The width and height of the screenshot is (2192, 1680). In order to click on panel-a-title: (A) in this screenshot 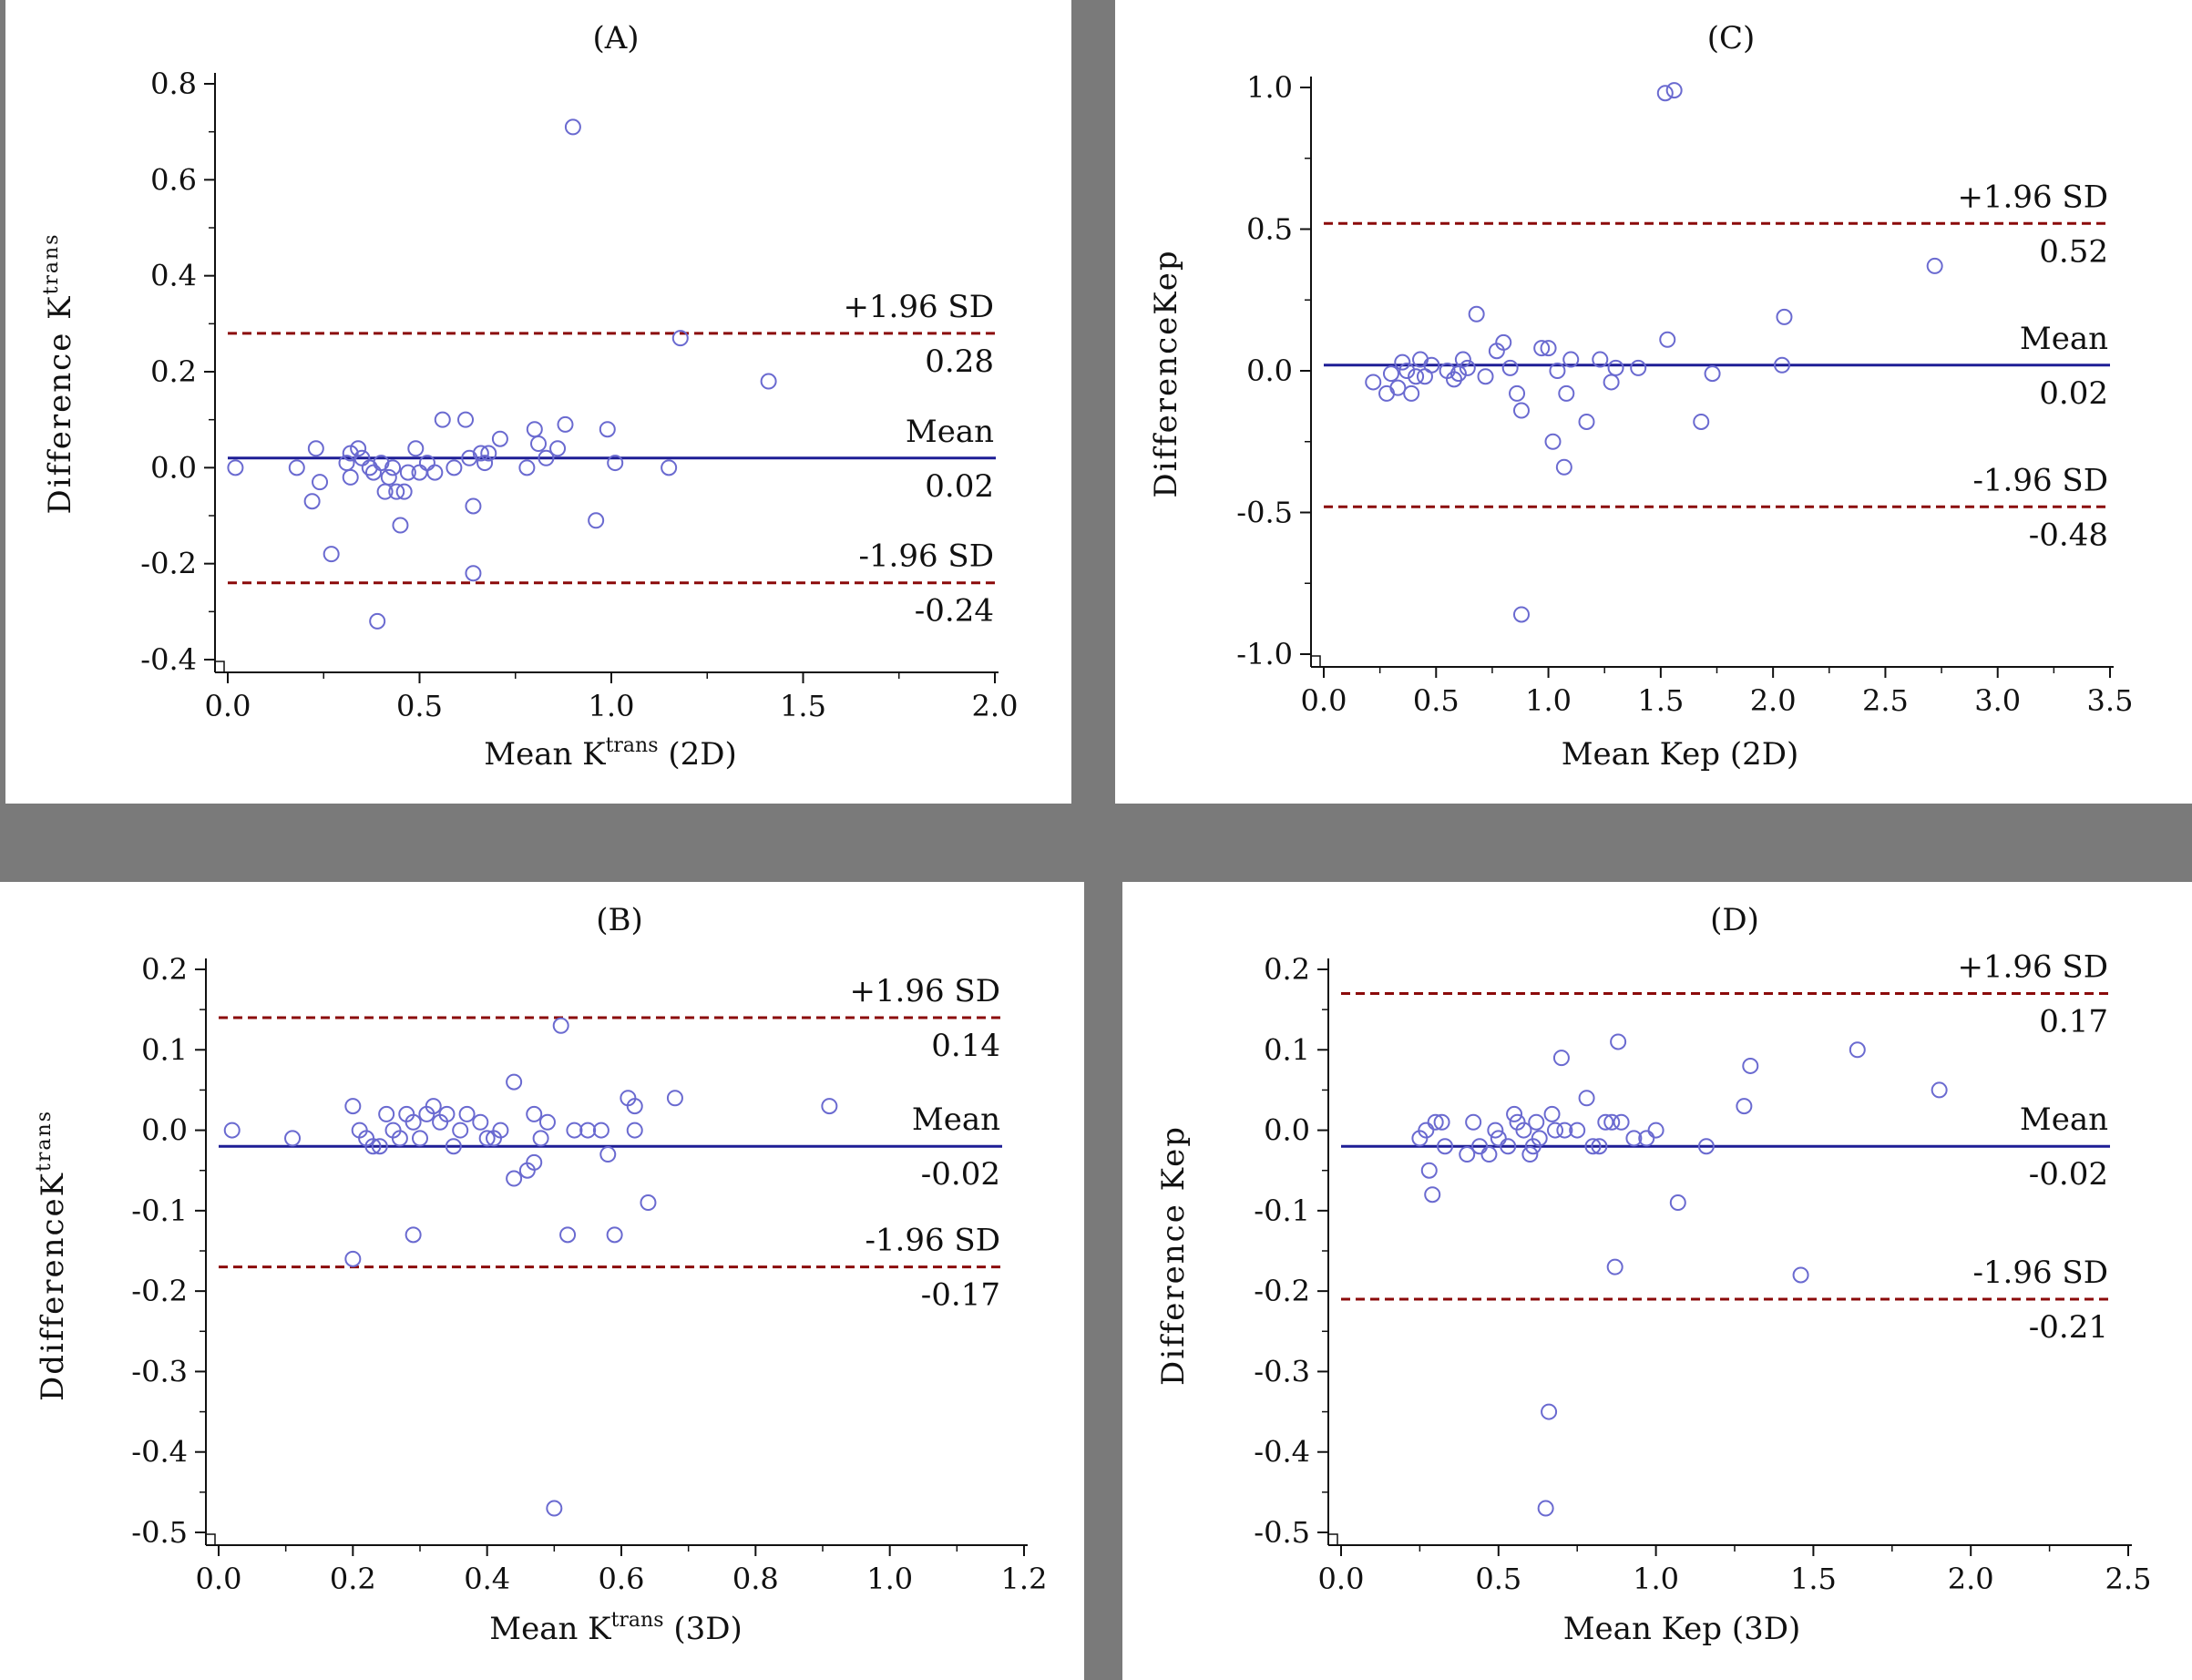, I will do `click(616, 38)`.